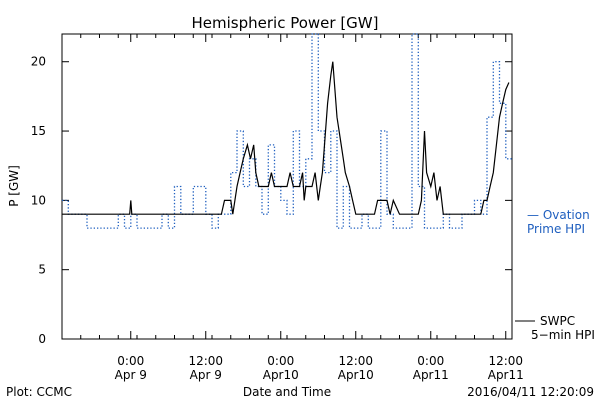  What do you see at coordinates (530, 392) in the screenshot?
I see `timestamp: 2016/04/11 12:20:09` at bounding box center [530, 392].